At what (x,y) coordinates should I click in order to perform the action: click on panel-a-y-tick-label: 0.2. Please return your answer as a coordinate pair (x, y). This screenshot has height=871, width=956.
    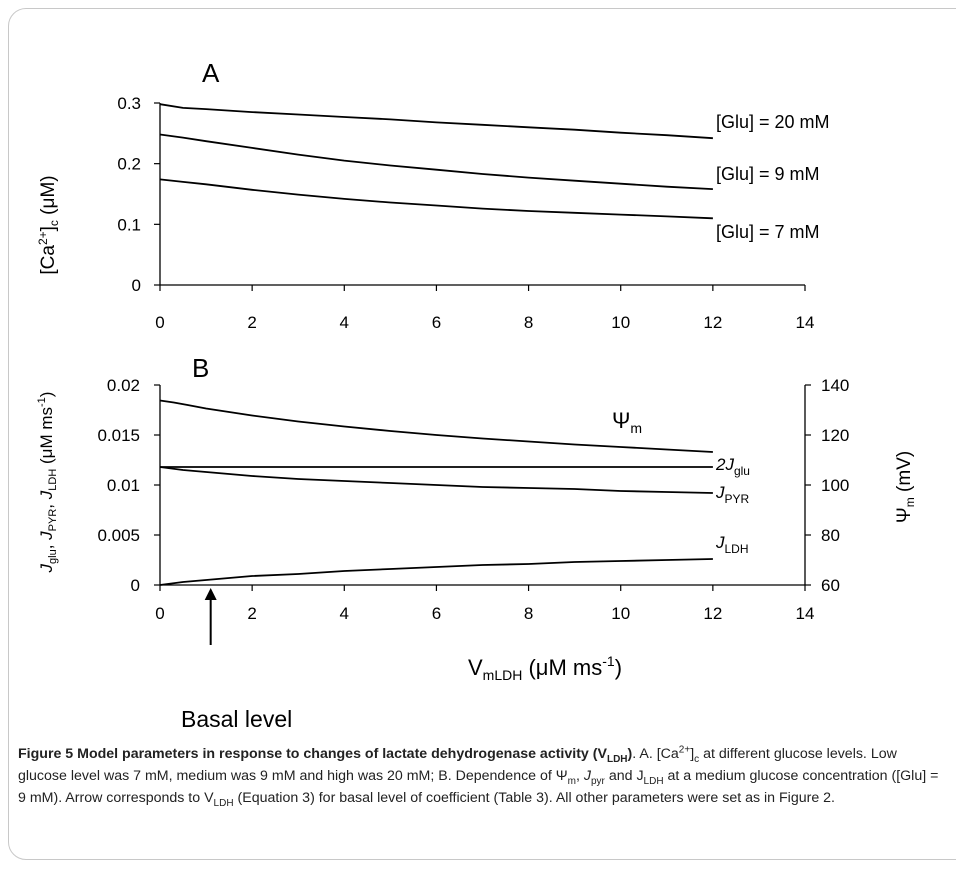
    Looking at the image, I should click on (129, 164).